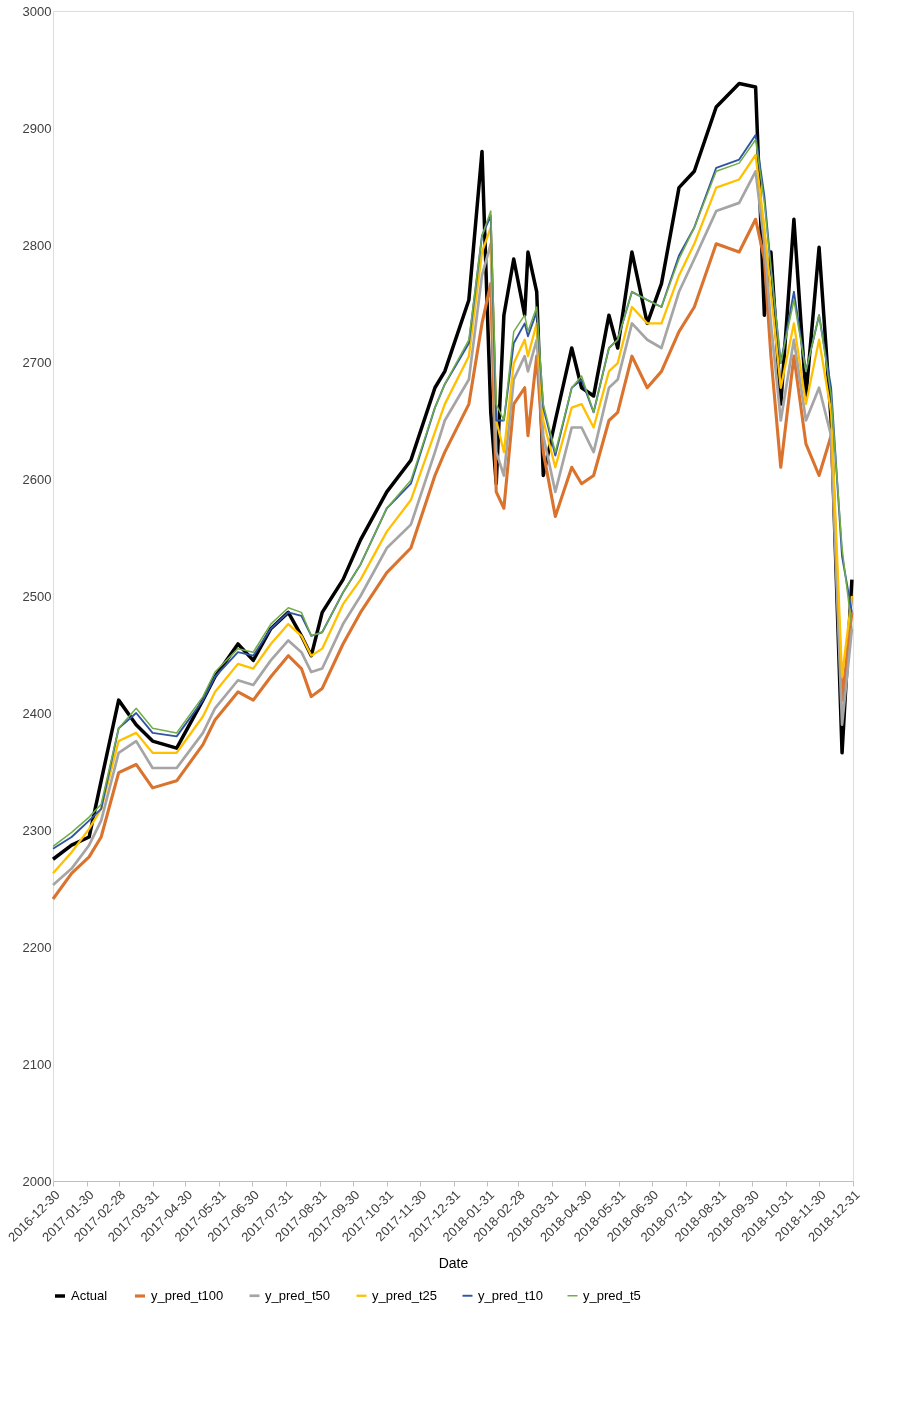  Describe the element at coordinates (37, 947) in the screenshot. I see `y-tick-label: 2200` at that location.